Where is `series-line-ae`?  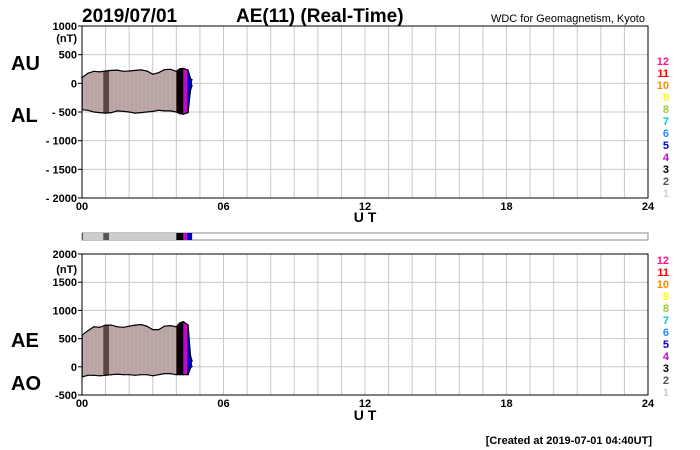 series-line-ae is located at coordinates (137, 341).